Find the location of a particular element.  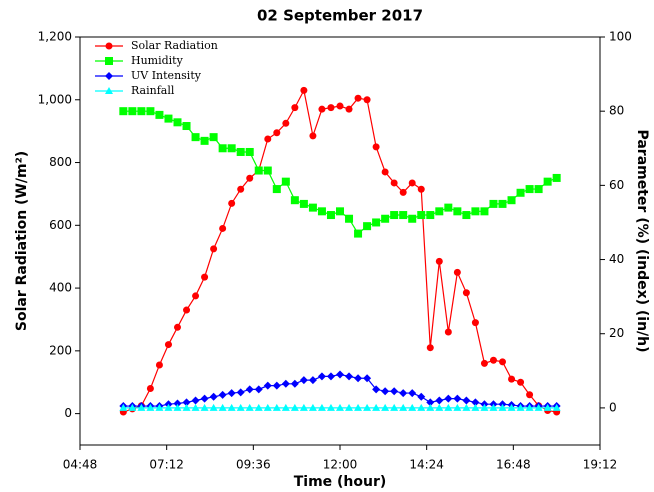

y-tick-label: 1,200 is located at coordinates (55, 37).